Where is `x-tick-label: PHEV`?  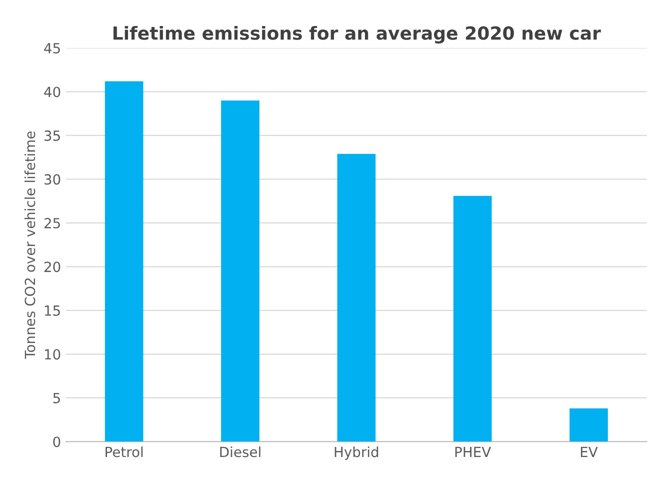
x-tick-label: PHEV is located at coordinates (473, 452).